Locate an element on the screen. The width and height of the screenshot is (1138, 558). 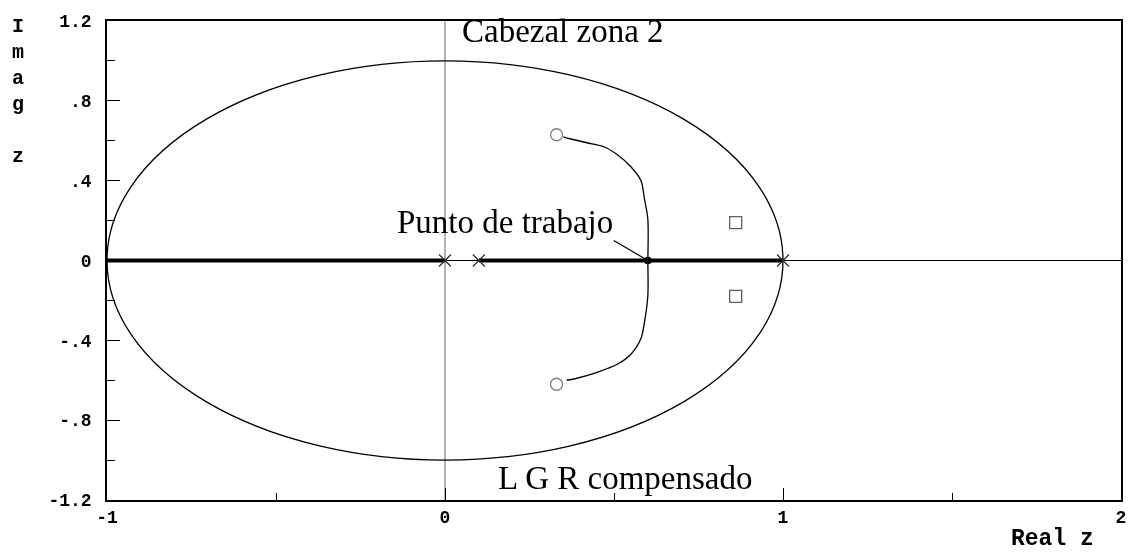
x-tick-label: 2 is located at coordinates (1121, 518).